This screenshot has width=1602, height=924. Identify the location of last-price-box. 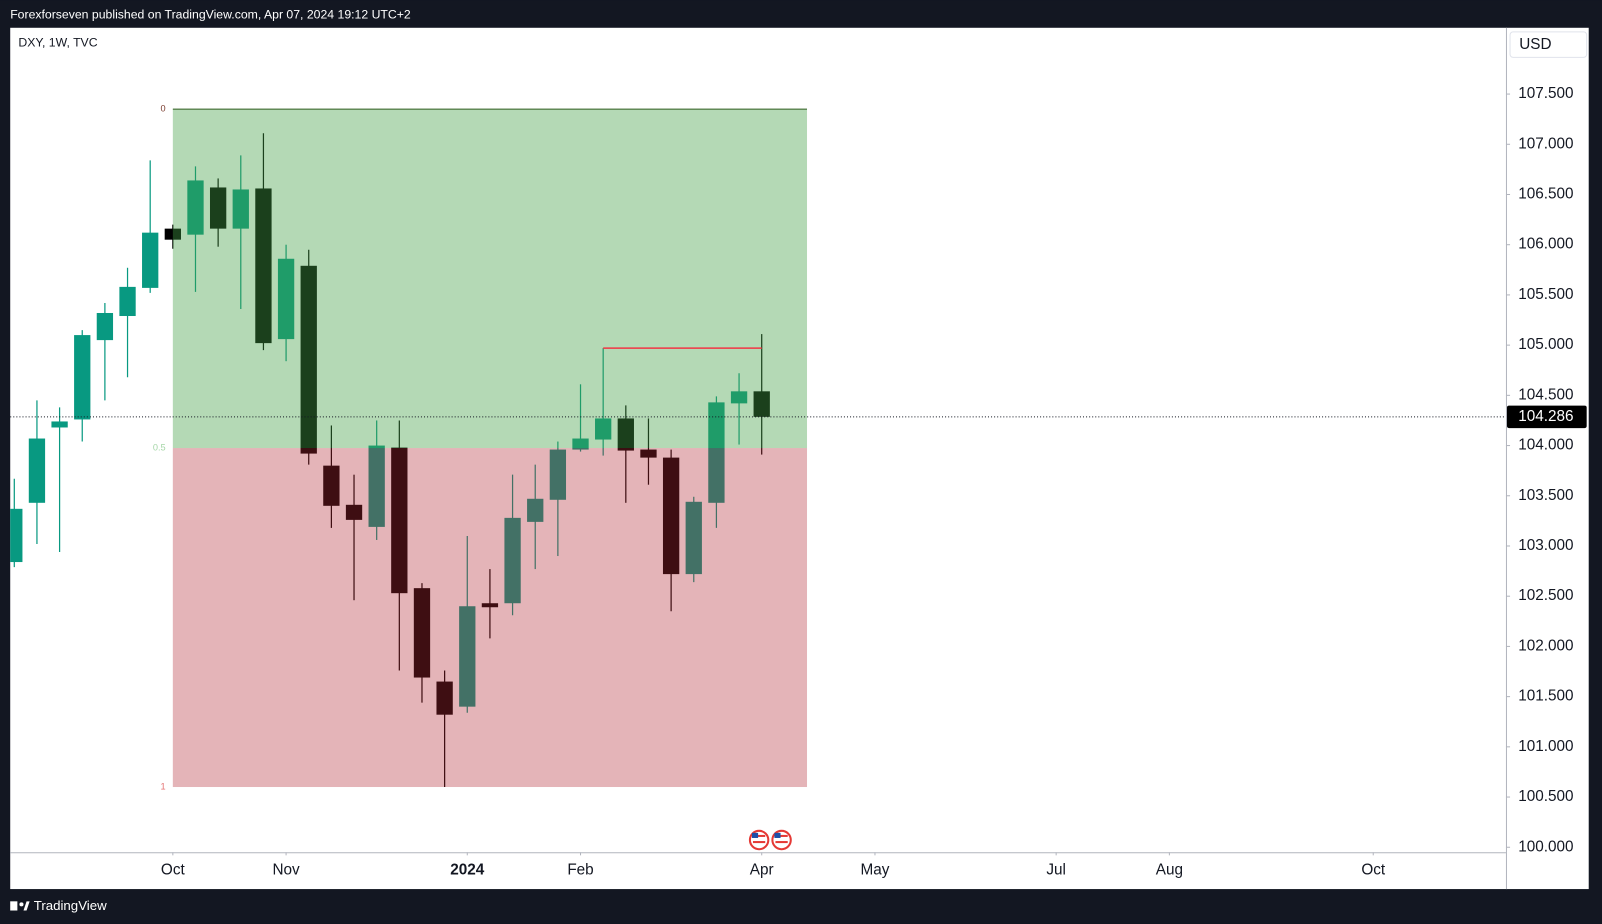
(1546, 417).